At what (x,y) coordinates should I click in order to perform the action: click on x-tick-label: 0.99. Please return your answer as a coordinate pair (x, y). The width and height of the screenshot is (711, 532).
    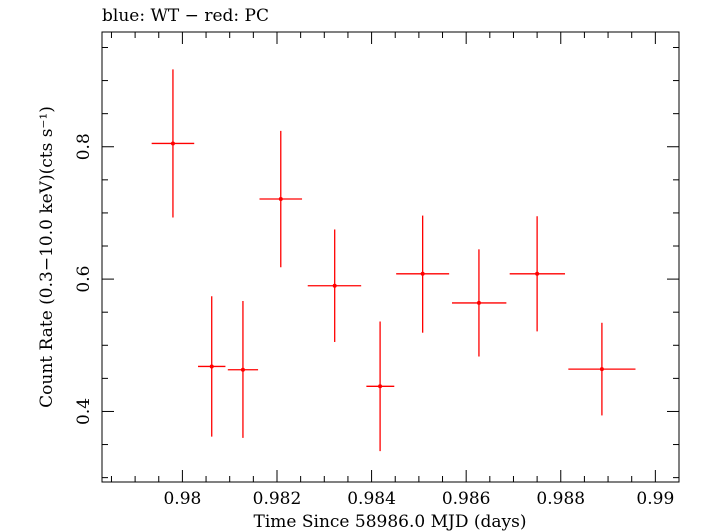
    Looking at the image, I should click on (655, 499).